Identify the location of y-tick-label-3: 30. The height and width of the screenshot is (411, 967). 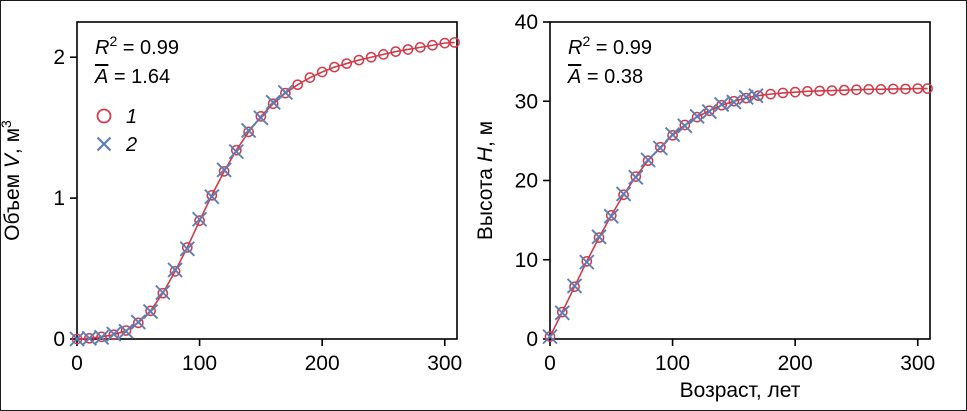
(526, 101).